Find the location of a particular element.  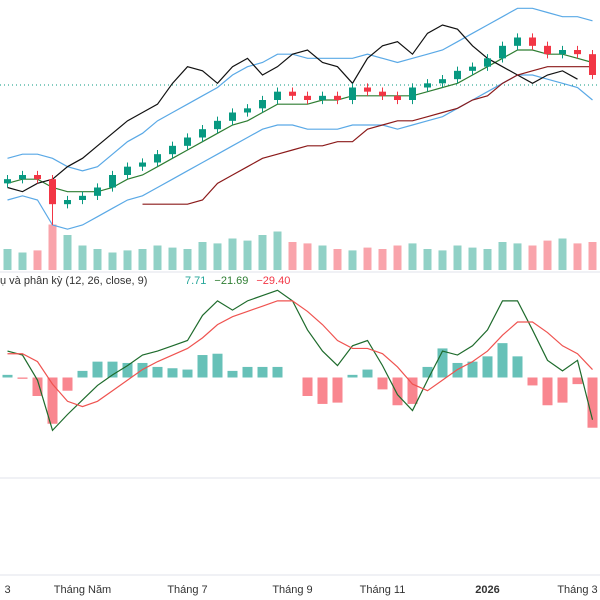

x-tick-label: Tháng 11 is located at coordinates (383, 590).